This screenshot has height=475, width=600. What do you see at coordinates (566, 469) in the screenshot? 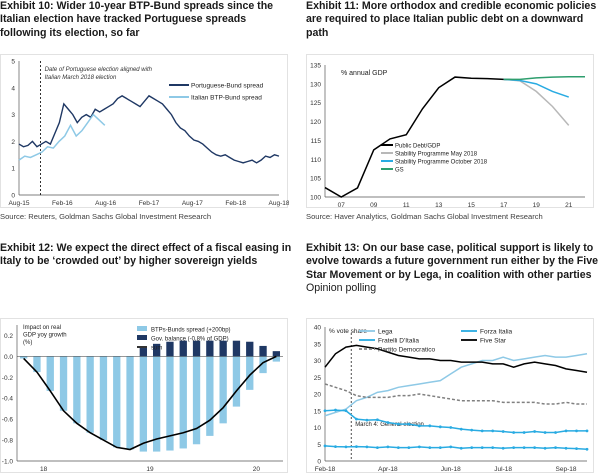
I see `x-tick-label: Sep-18` at bounding box center [566, 469].